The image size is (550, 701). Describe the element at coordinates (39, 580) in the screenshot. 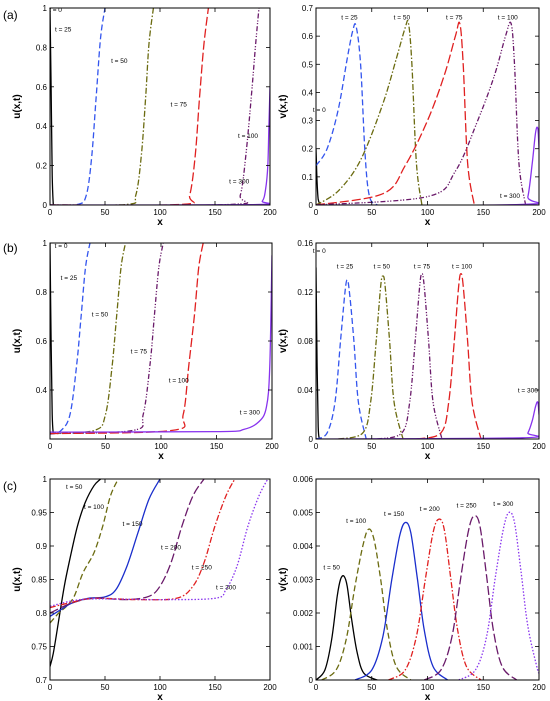

I see `y-tick-label: 0.85` at that location.